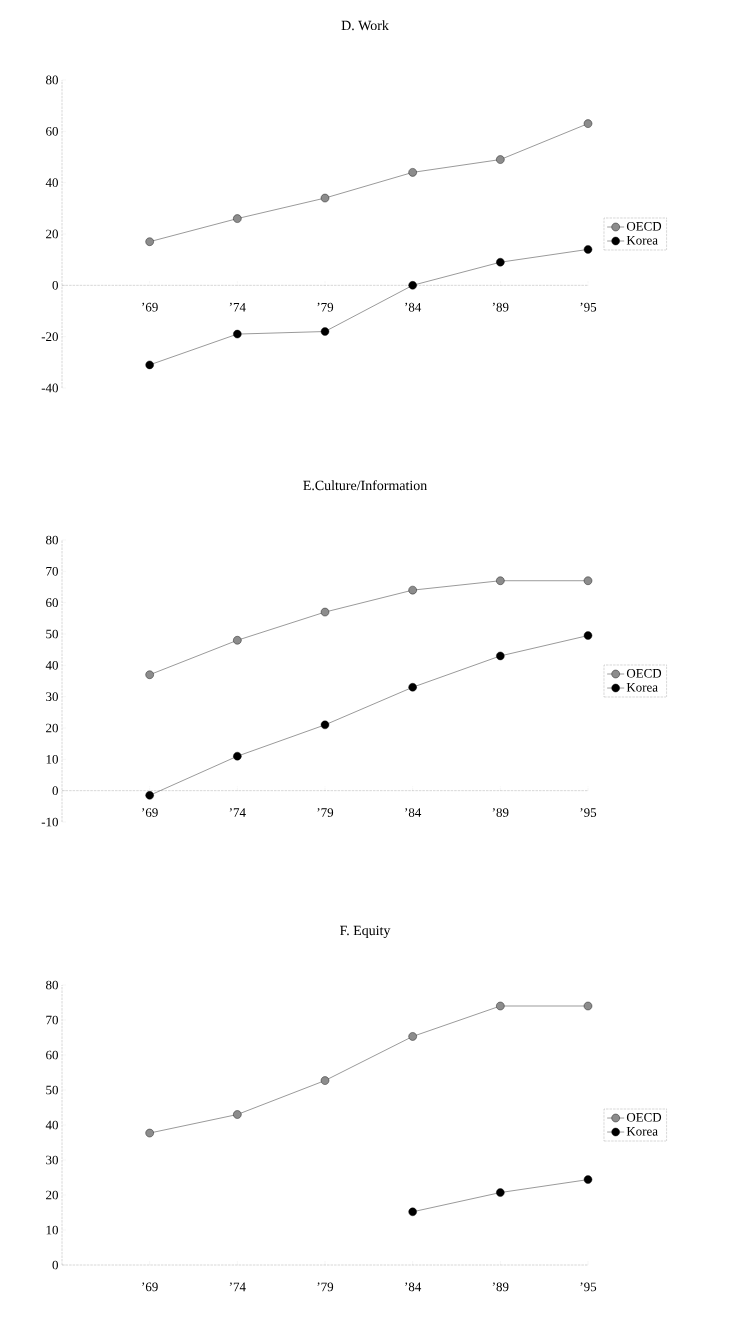 The width and height of the screenshot is (752, 1330). Describe the element at coordinates (365, 25) in the screenshot. I see `chart-title: D. Work` at that location.